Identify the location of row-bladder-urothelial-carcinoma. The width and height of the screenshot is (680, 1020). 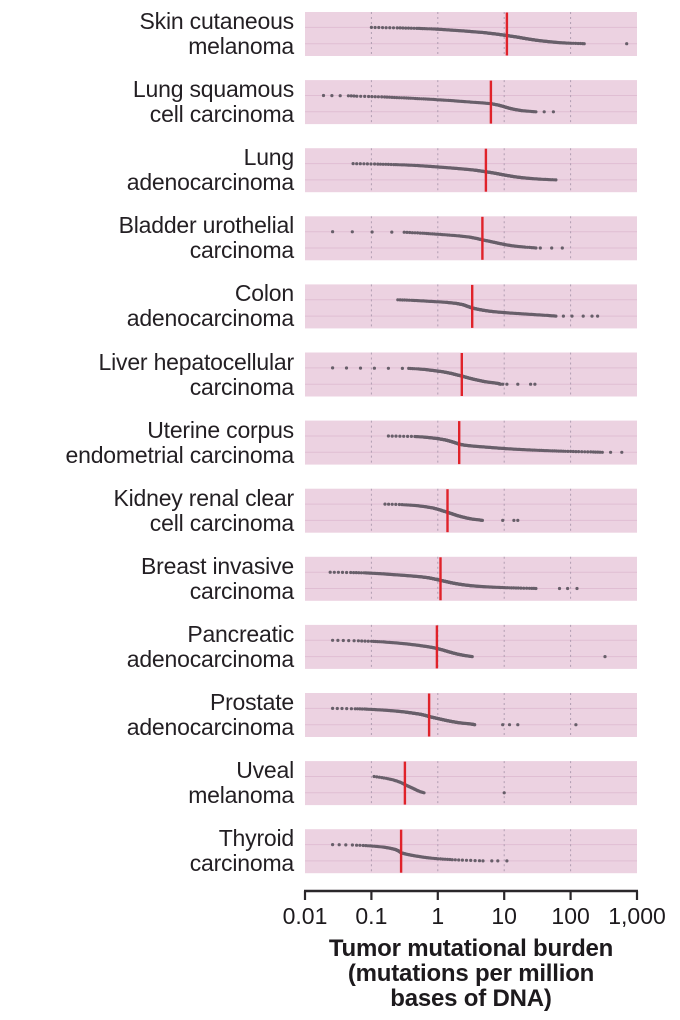
(471, 238).